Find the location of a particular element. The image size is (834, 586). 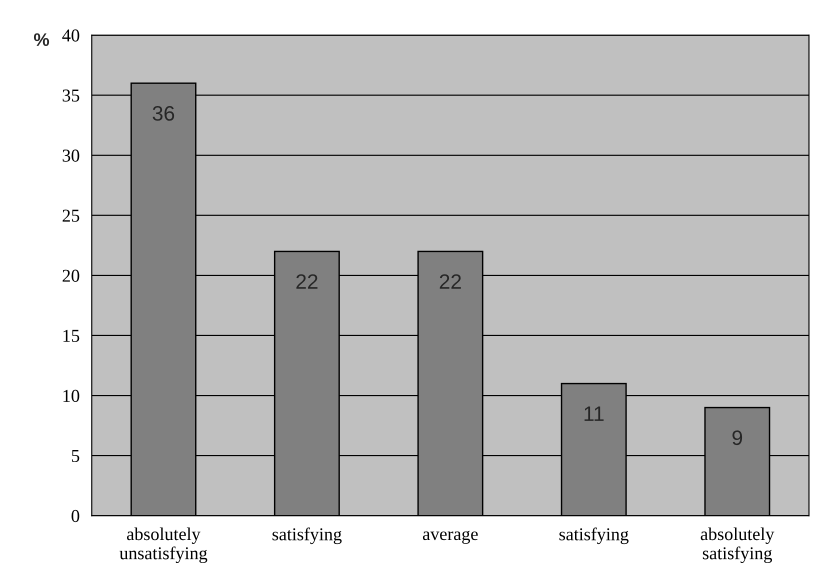

y-tick-label: 30 is located at coordinates (71, 156).